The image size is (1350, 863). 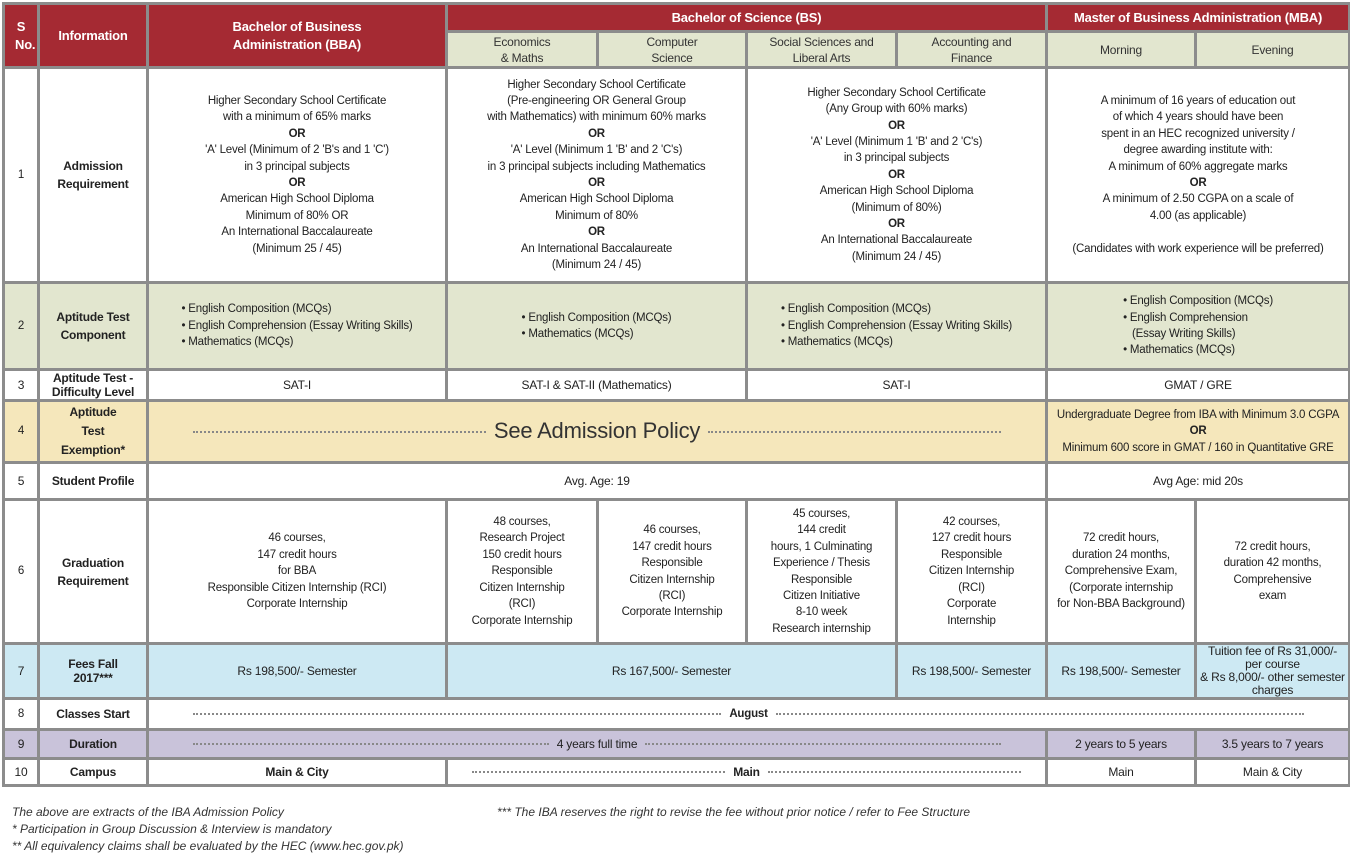 I want to click on text-line: in 3 principal subjects, so click(x=896, y=158).